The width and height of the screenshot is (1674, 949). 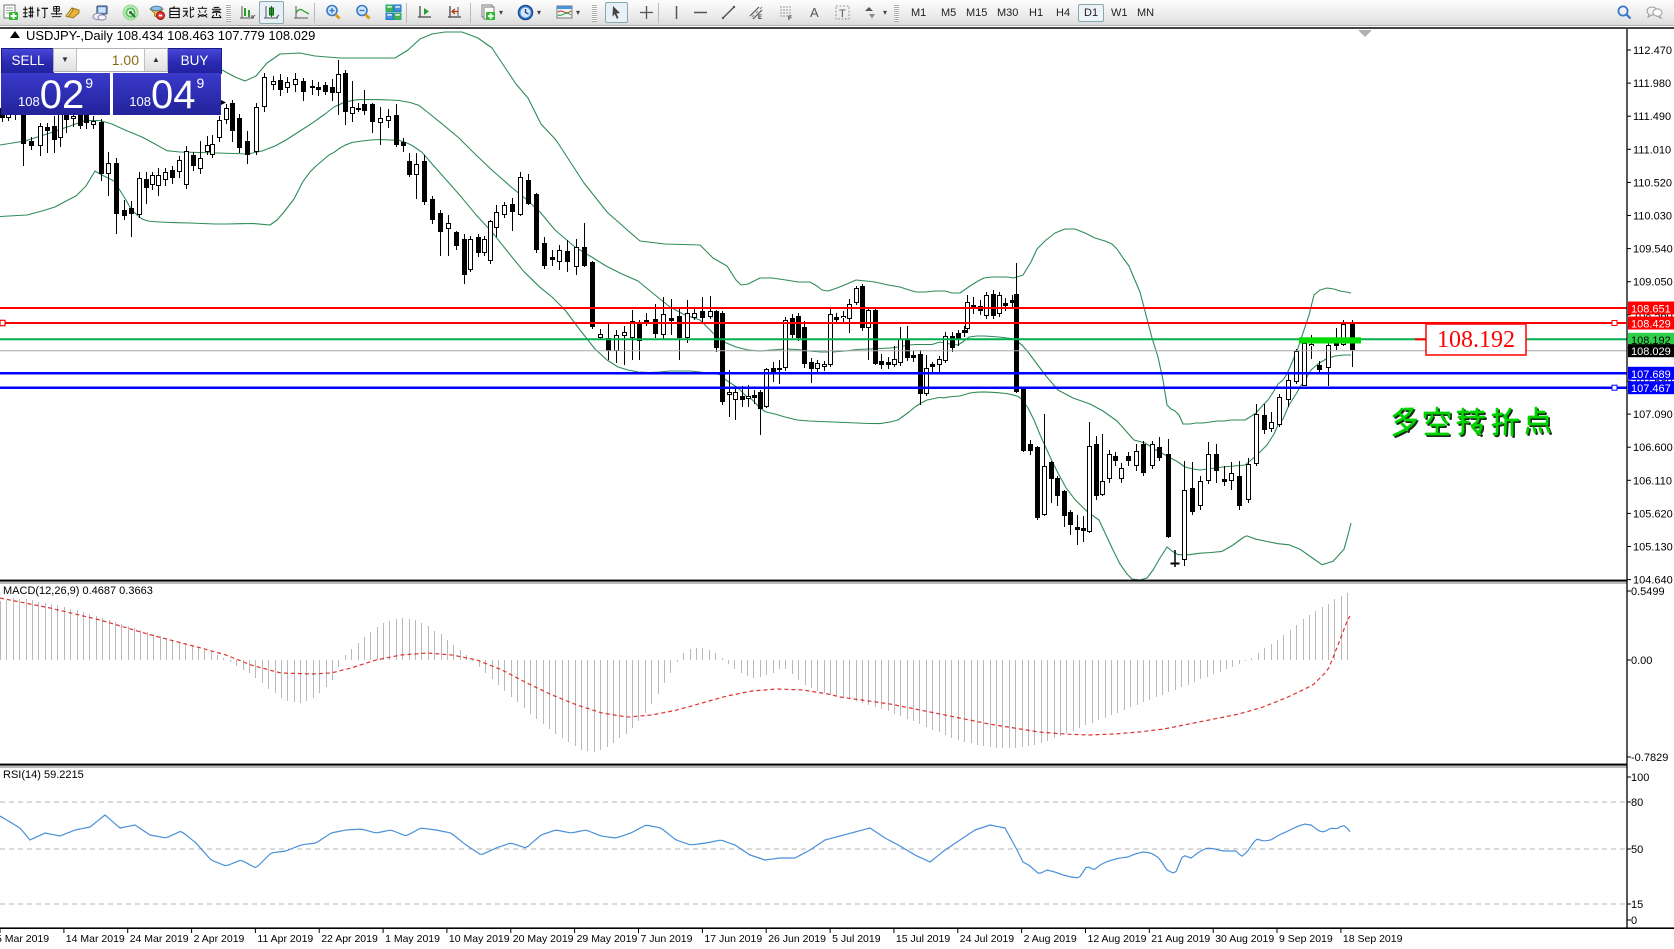 I want to click on svg-text: 50, so click(x=1637, y=850).